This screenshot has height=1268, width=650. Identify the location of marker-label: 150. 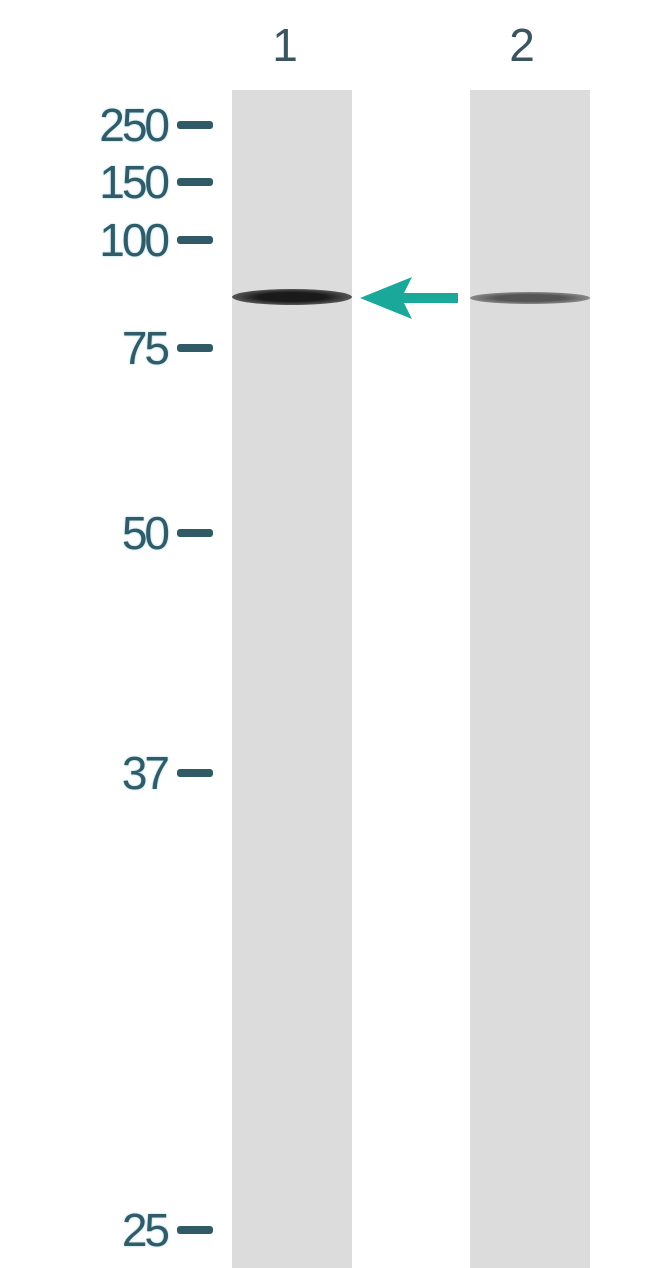
(134, 182).